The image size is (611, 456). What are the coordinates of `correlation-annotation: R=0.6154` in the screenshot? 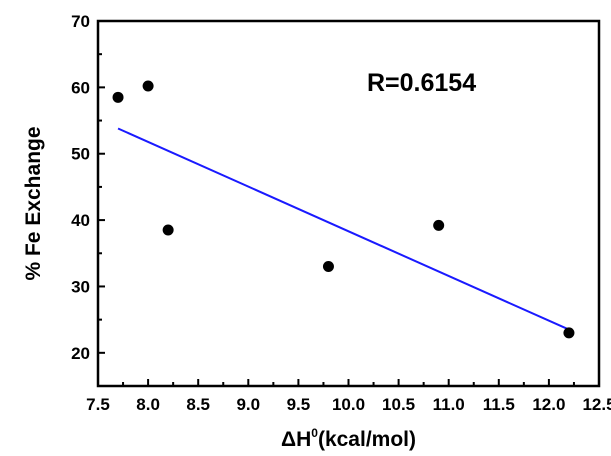 It's located at (421, 83).